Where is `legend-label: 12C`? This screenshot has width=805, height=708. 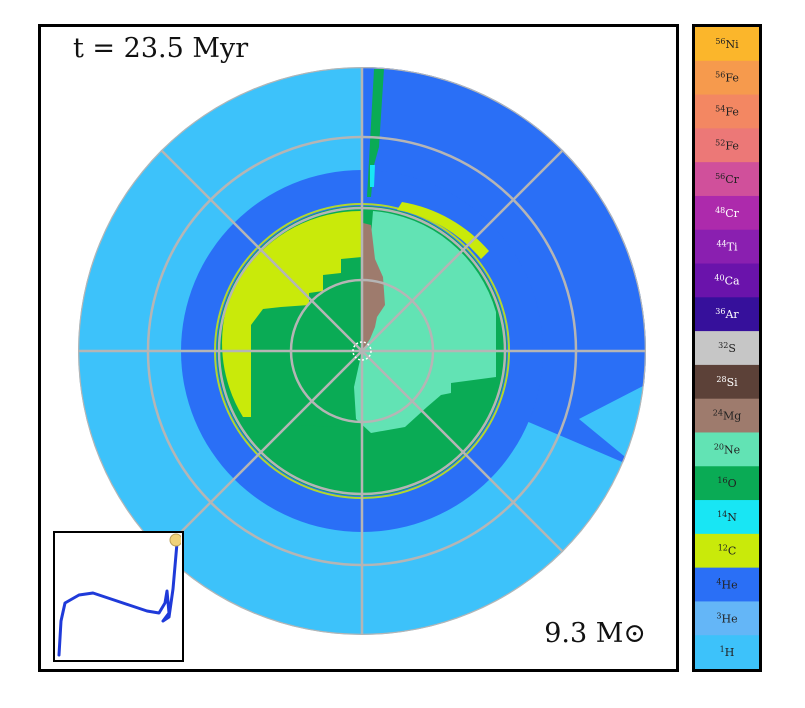 legend-label: 12C is located at coordinates (727, 551).